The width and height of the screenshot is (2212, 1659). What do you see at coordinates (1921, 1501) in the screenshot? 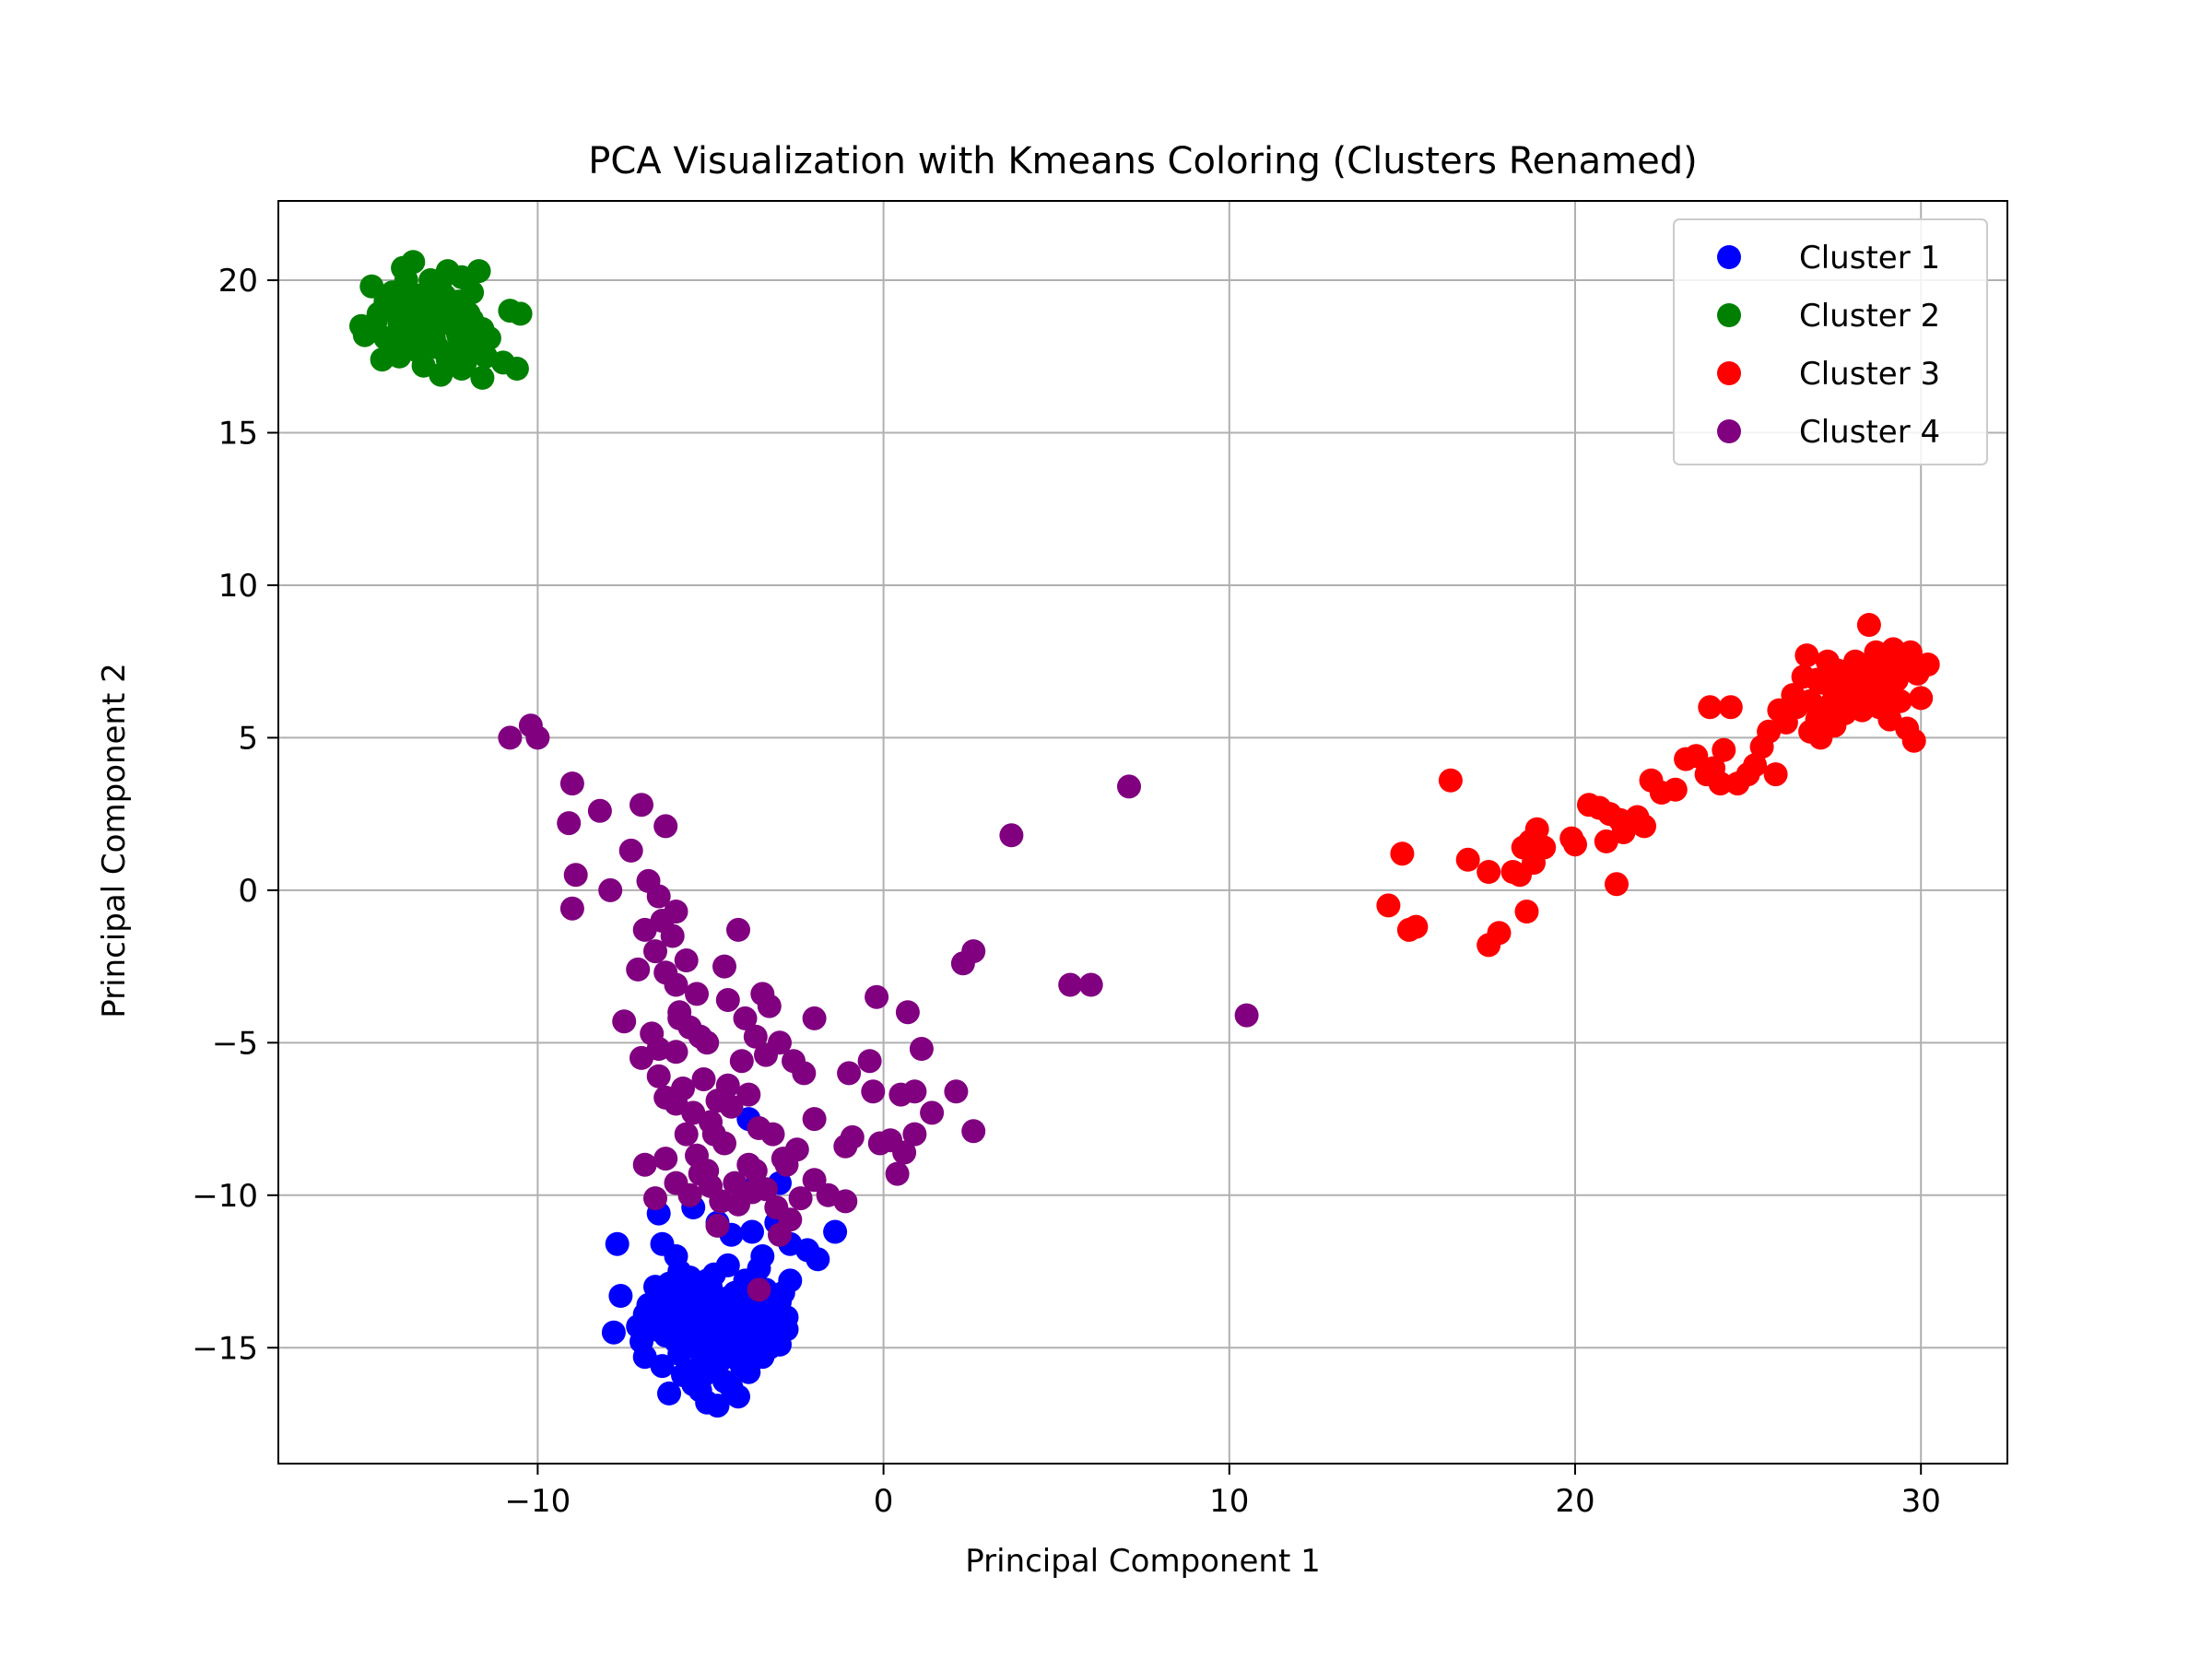
I see `x-tick-label: 30` at bounding box center [1921, 1501].